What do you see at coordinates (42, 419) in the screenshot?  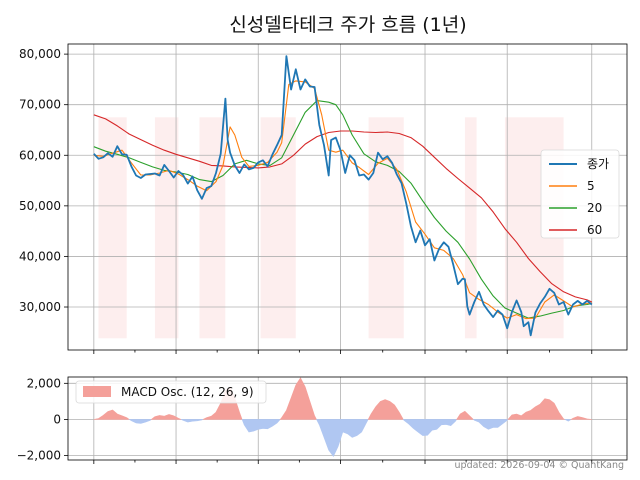 I see `macd-y-ticks: −2,000 0 2,000` at bounding box center [42, 419].